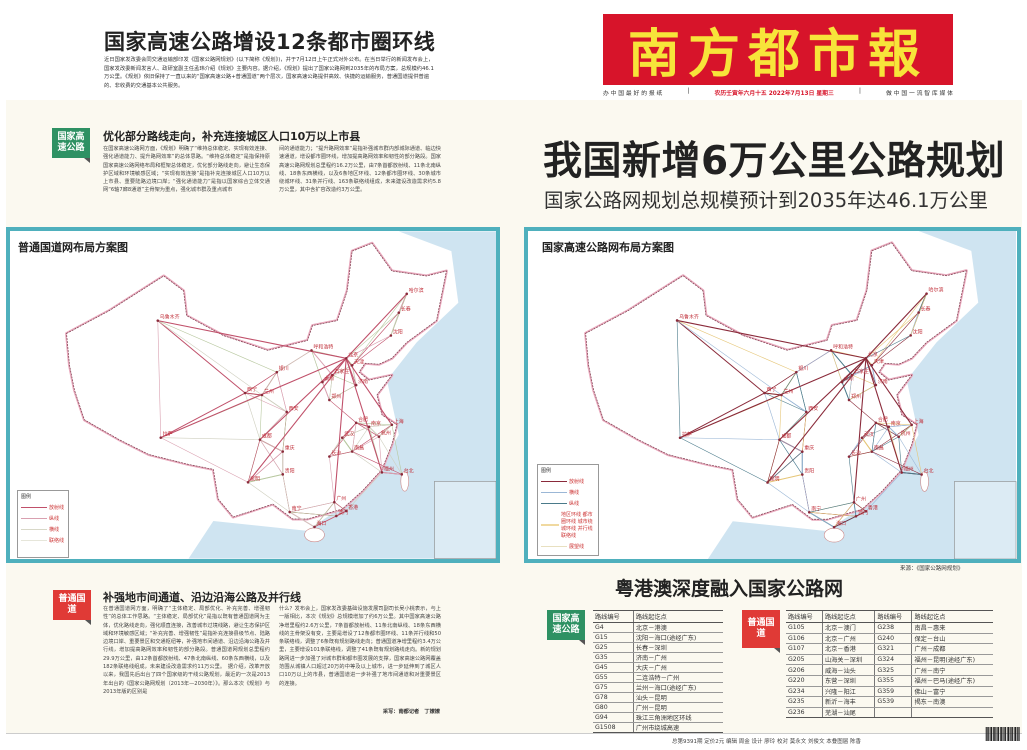  I want to click on table-cell: 北京－广州, so click(848, 639).